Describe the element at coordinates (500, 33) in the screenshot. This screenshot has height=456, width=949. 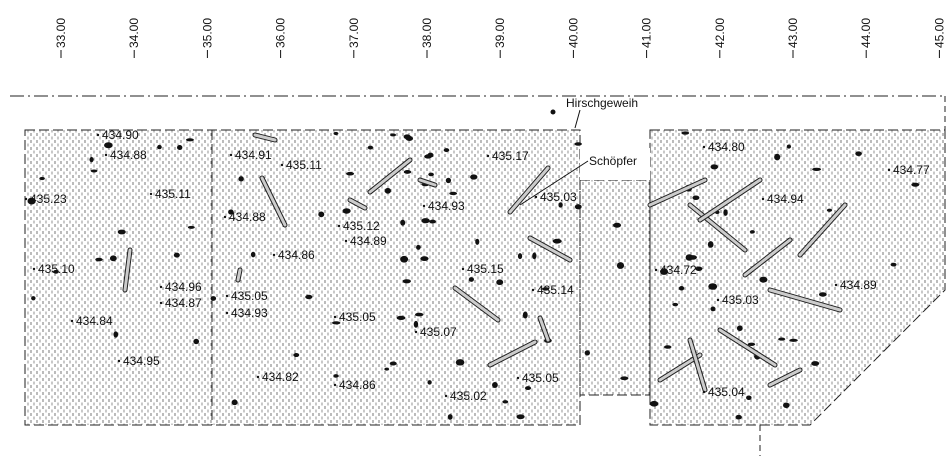
I see `grid-label: 39.00` at that location.